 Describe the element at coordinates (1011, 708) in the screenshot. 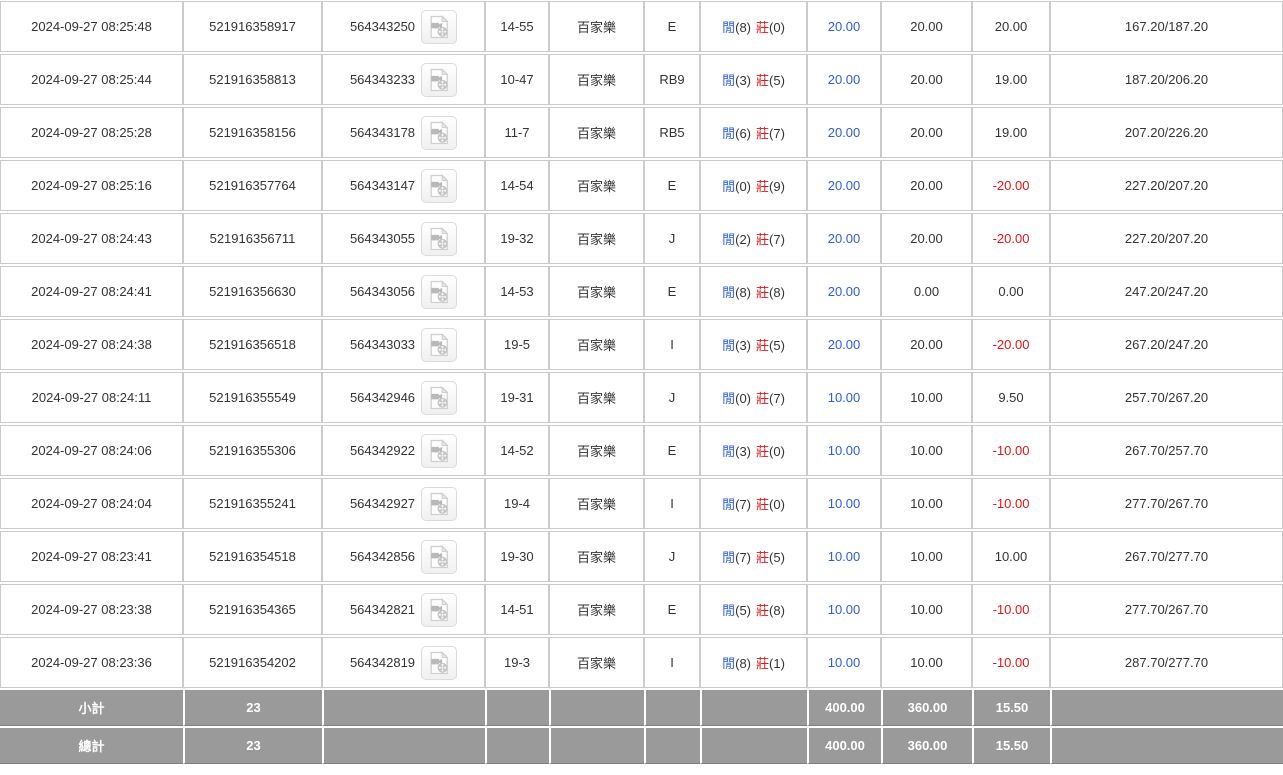

I see `summary-winloss-total-cell: 15.50` at that location.